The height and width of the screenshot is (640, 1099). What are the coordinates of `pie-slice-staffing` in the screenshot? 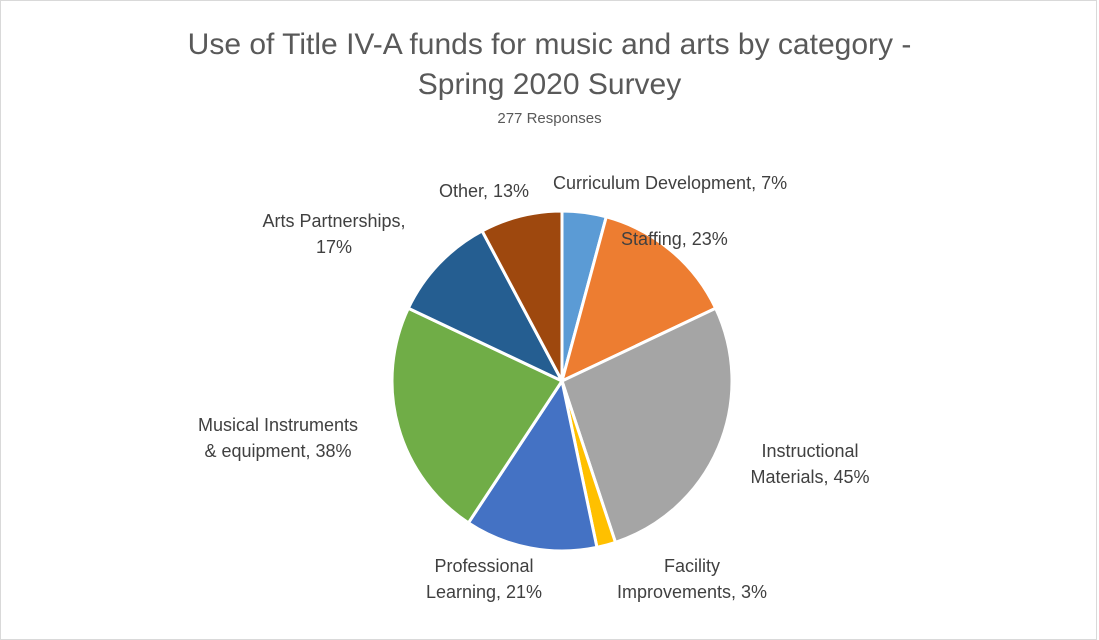 It's located at (639, 299).